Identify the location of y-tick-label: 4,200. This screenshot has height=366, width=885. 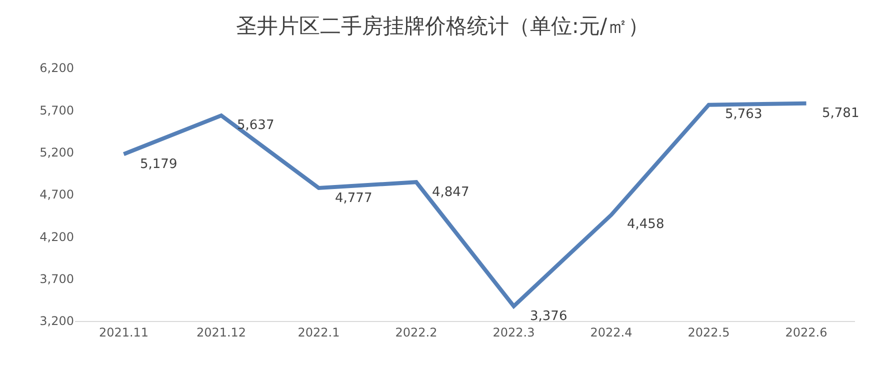
(57, 237).